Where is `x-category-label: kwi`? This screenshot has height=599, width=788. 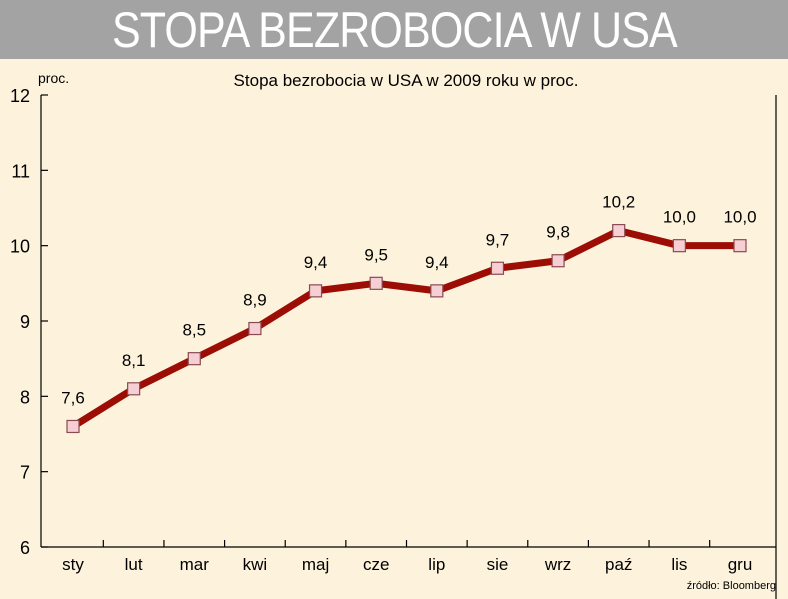 x-category-label: kwi is located at coordinates (255, 564).